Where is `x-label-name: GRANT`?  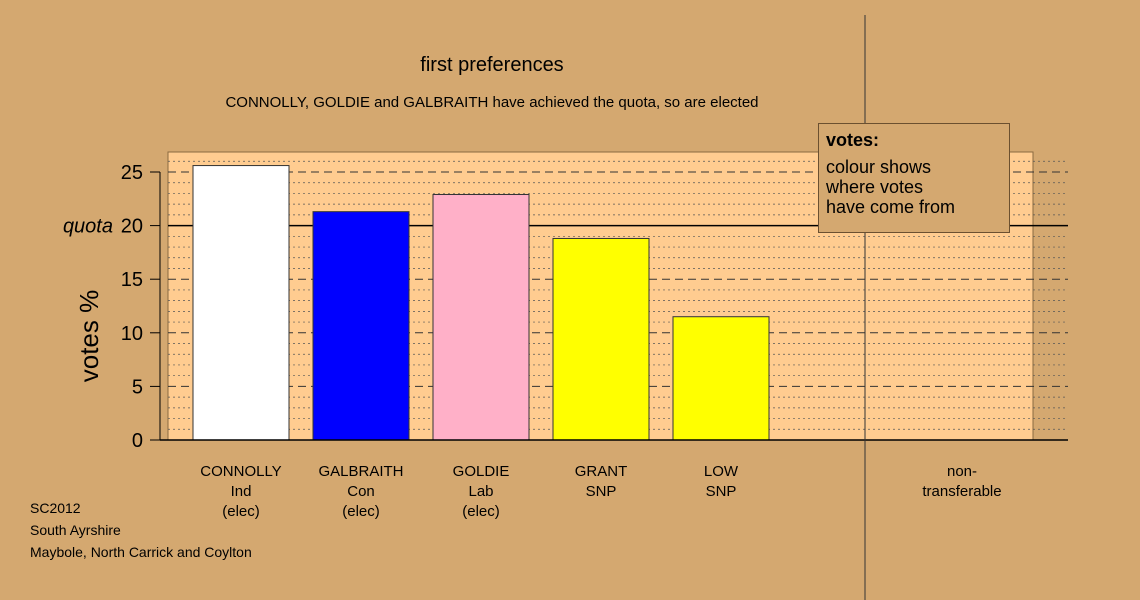 x-label-name: GRANT is located at coordinates (601, 471).